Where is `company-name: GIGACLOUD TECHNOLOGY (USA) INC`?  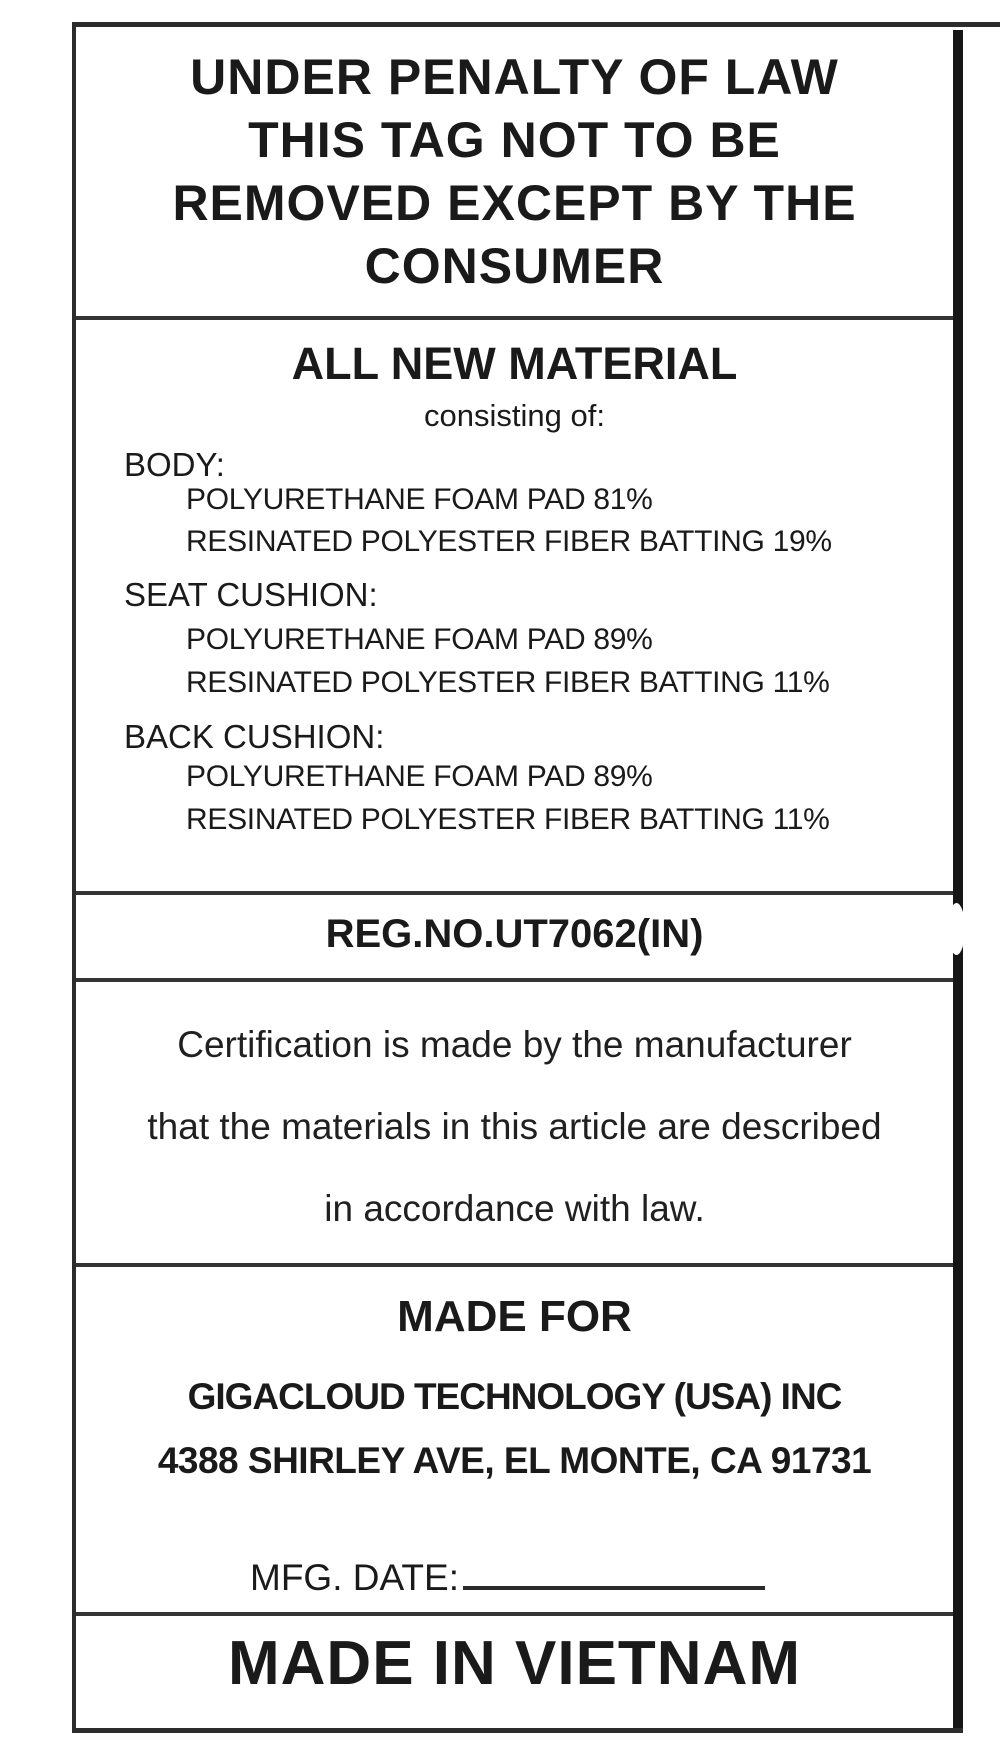 company-name: GIGACLOUD TECHNOLOGY (USA) INC is located at coordinates (515, 1396).